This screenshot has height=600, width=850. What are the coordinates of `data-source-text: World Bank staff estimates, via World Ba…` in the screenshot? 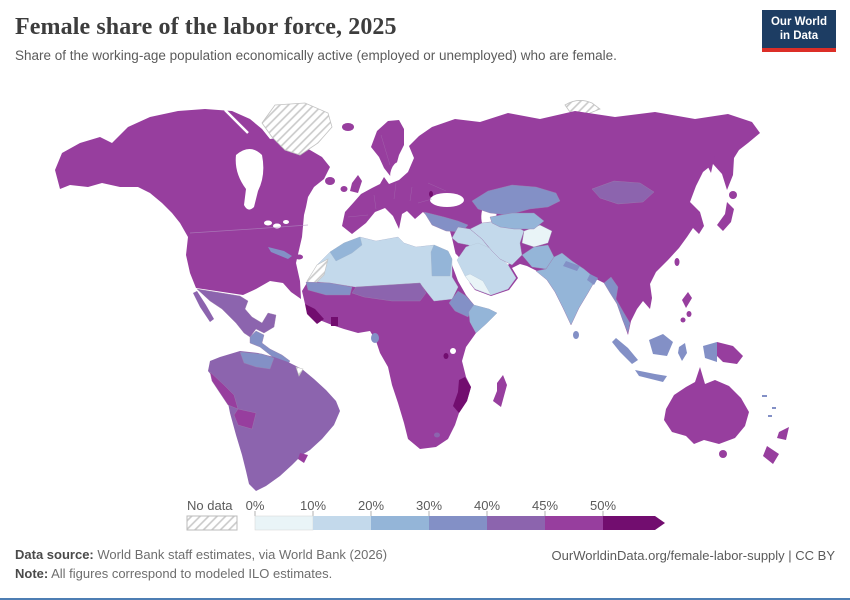 It's located at (242, 554).